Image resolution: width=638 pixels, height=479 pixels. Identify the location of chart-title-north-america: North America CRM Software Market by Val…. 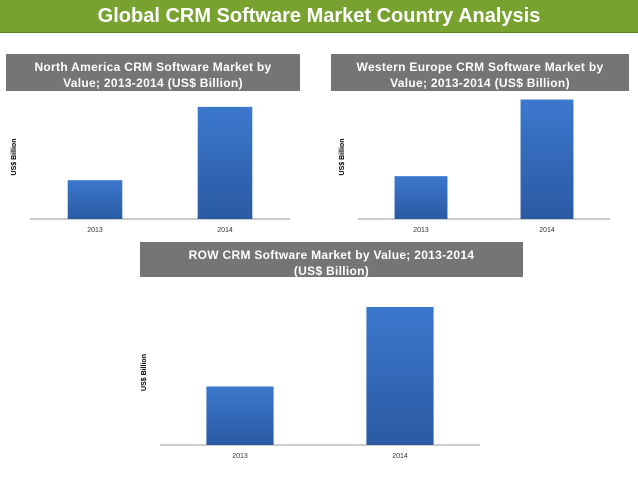
(153, 72).